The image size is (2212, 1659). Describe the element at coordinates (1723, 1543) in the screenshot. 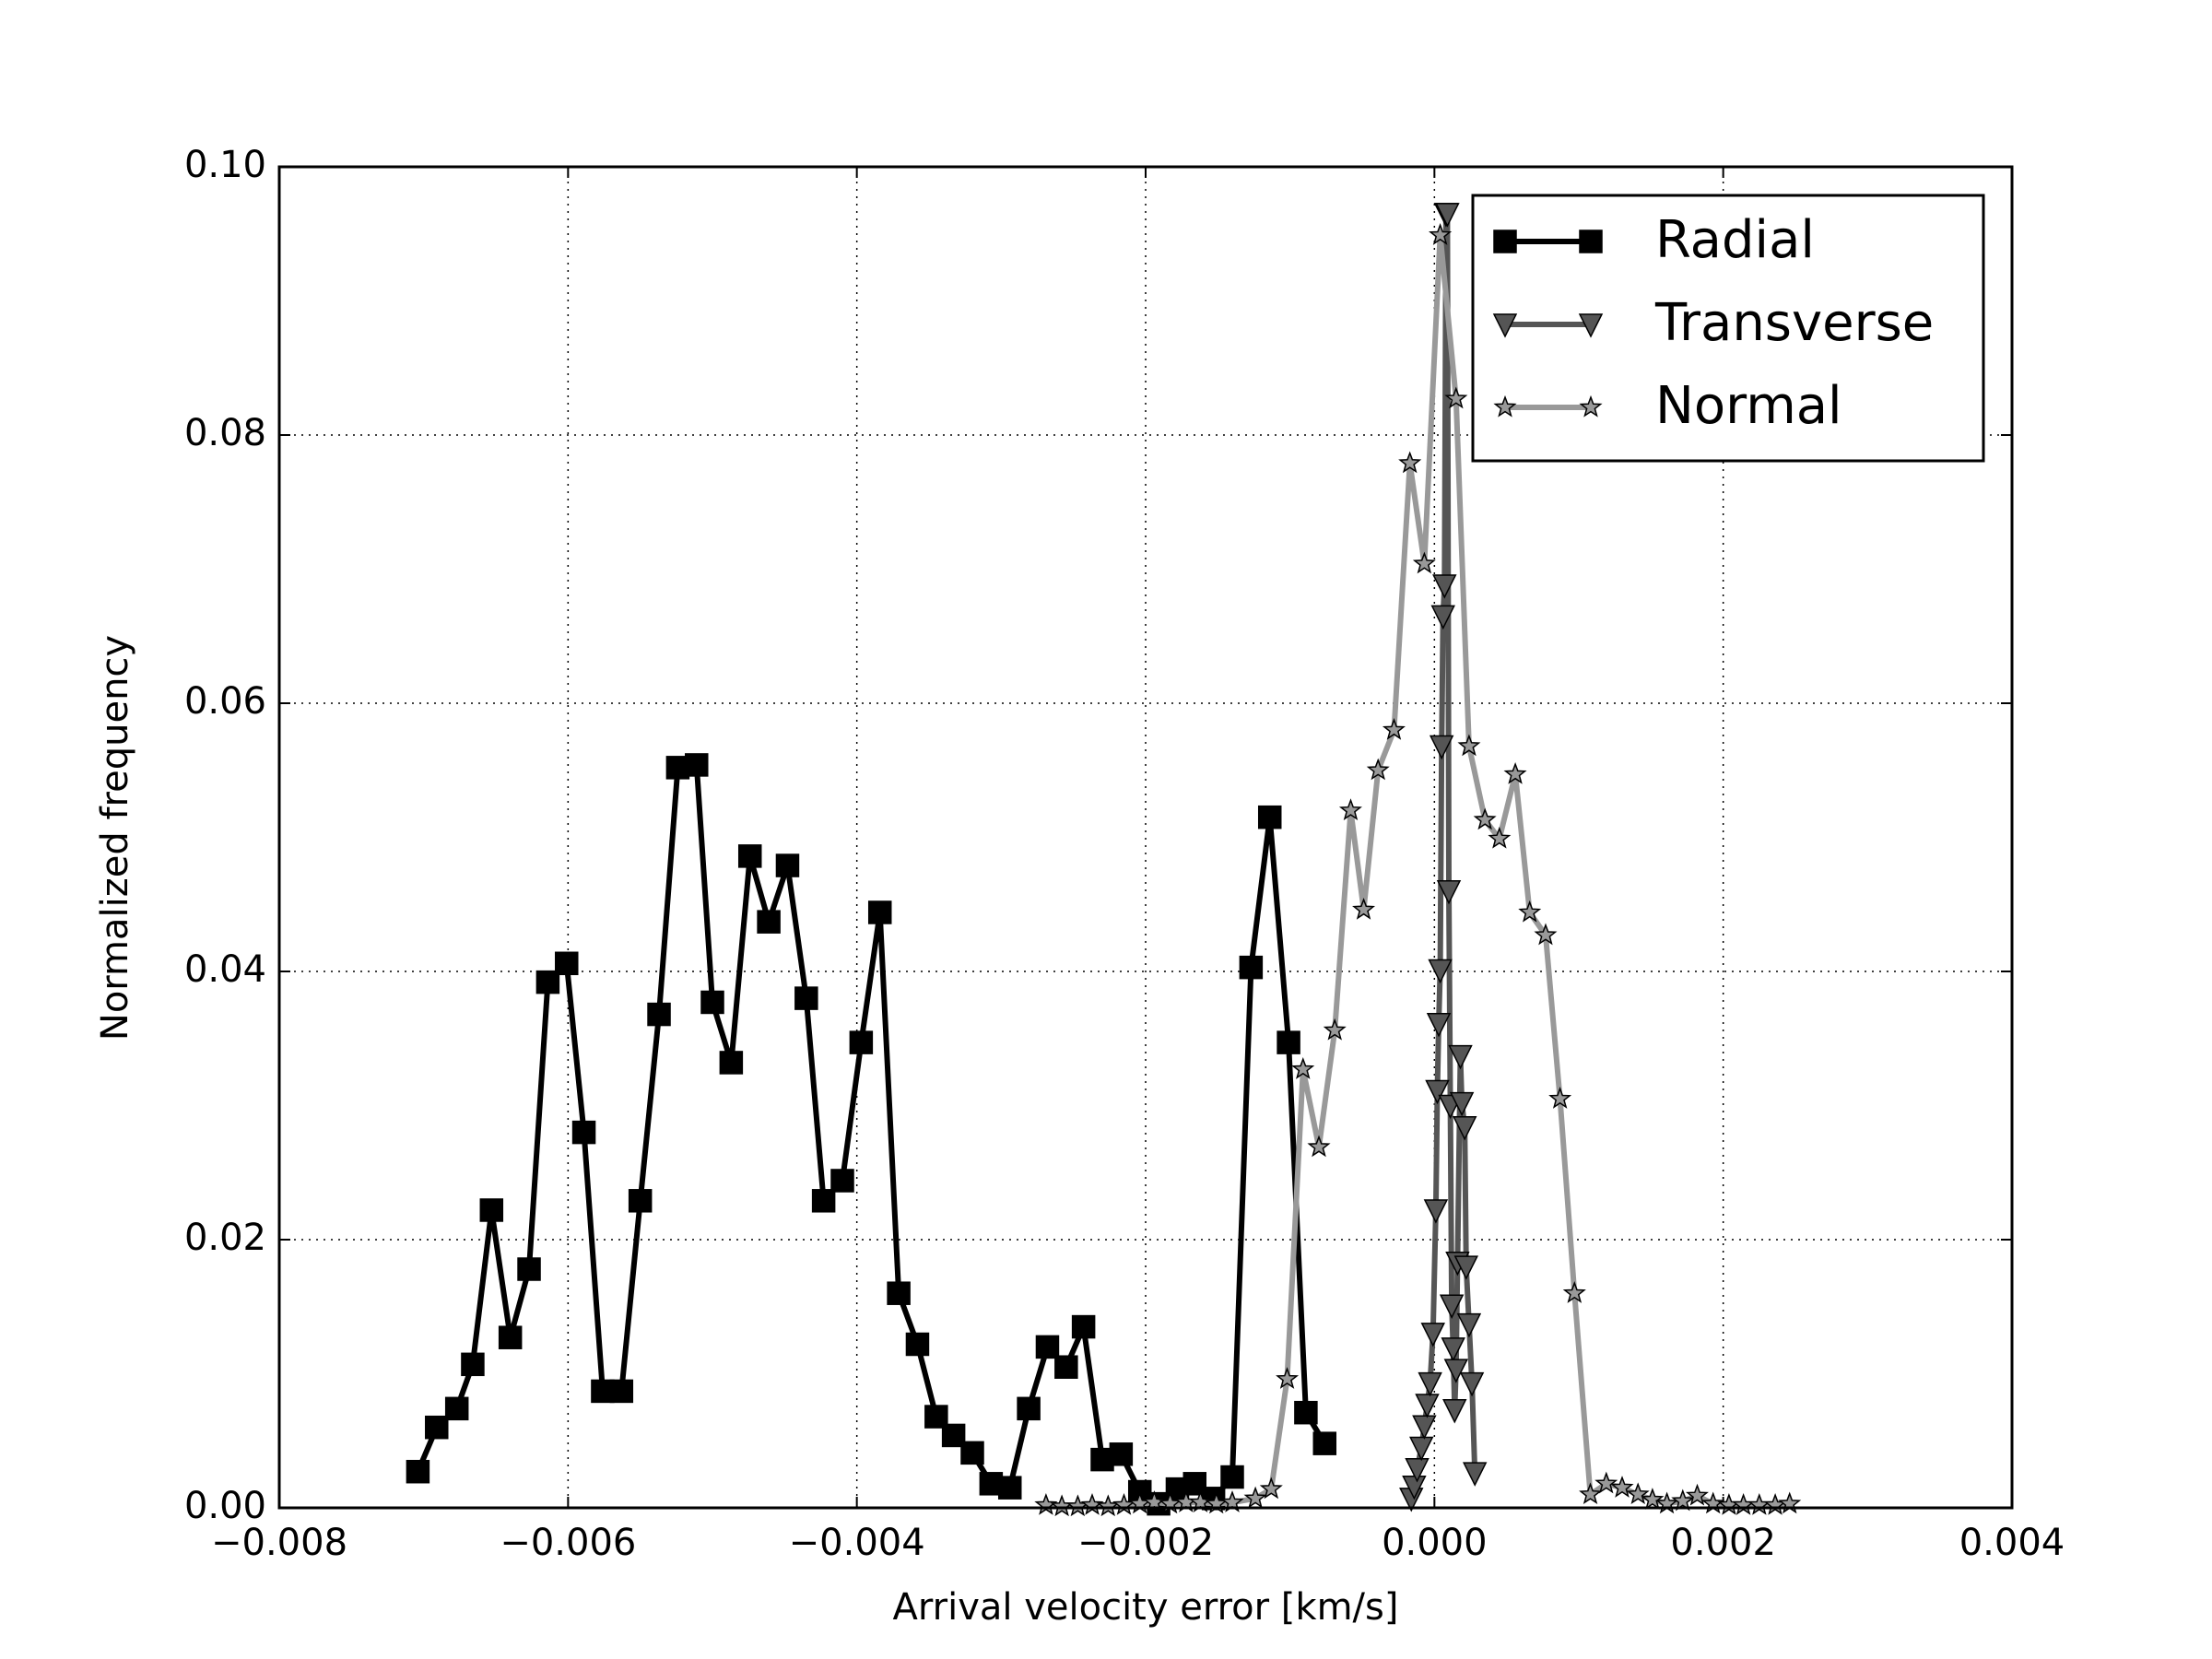

I see `x-tick-label: 0.002` at that location.